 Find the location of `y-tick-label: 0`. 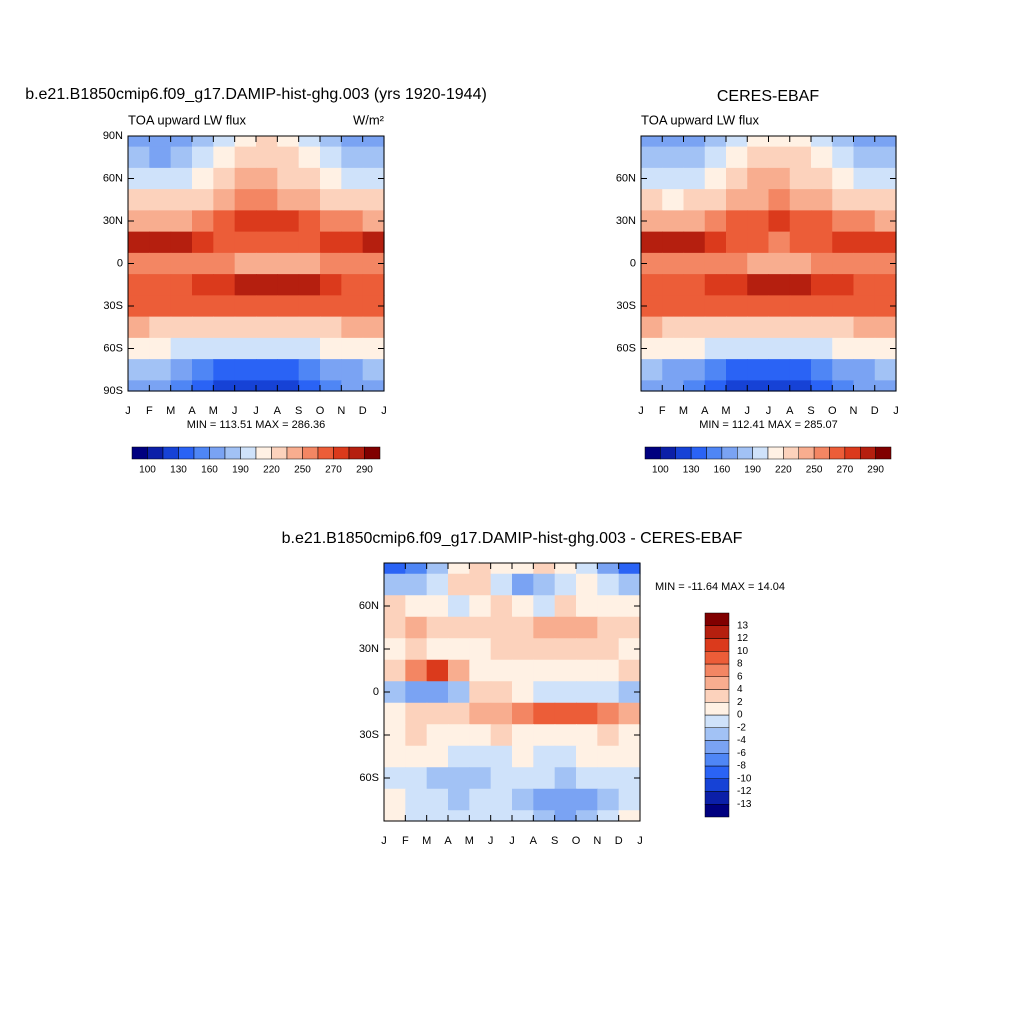

y-tick-label: 0 is located at coordinates (120, 263).